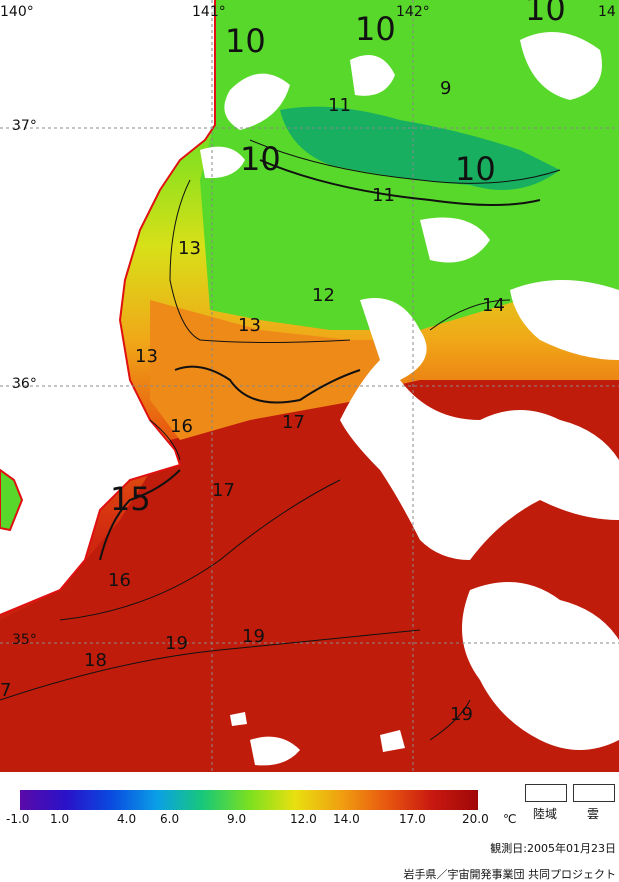 This screenshot has height=882, width=619. I want to click on contour-label: 18, so click(95, 660).